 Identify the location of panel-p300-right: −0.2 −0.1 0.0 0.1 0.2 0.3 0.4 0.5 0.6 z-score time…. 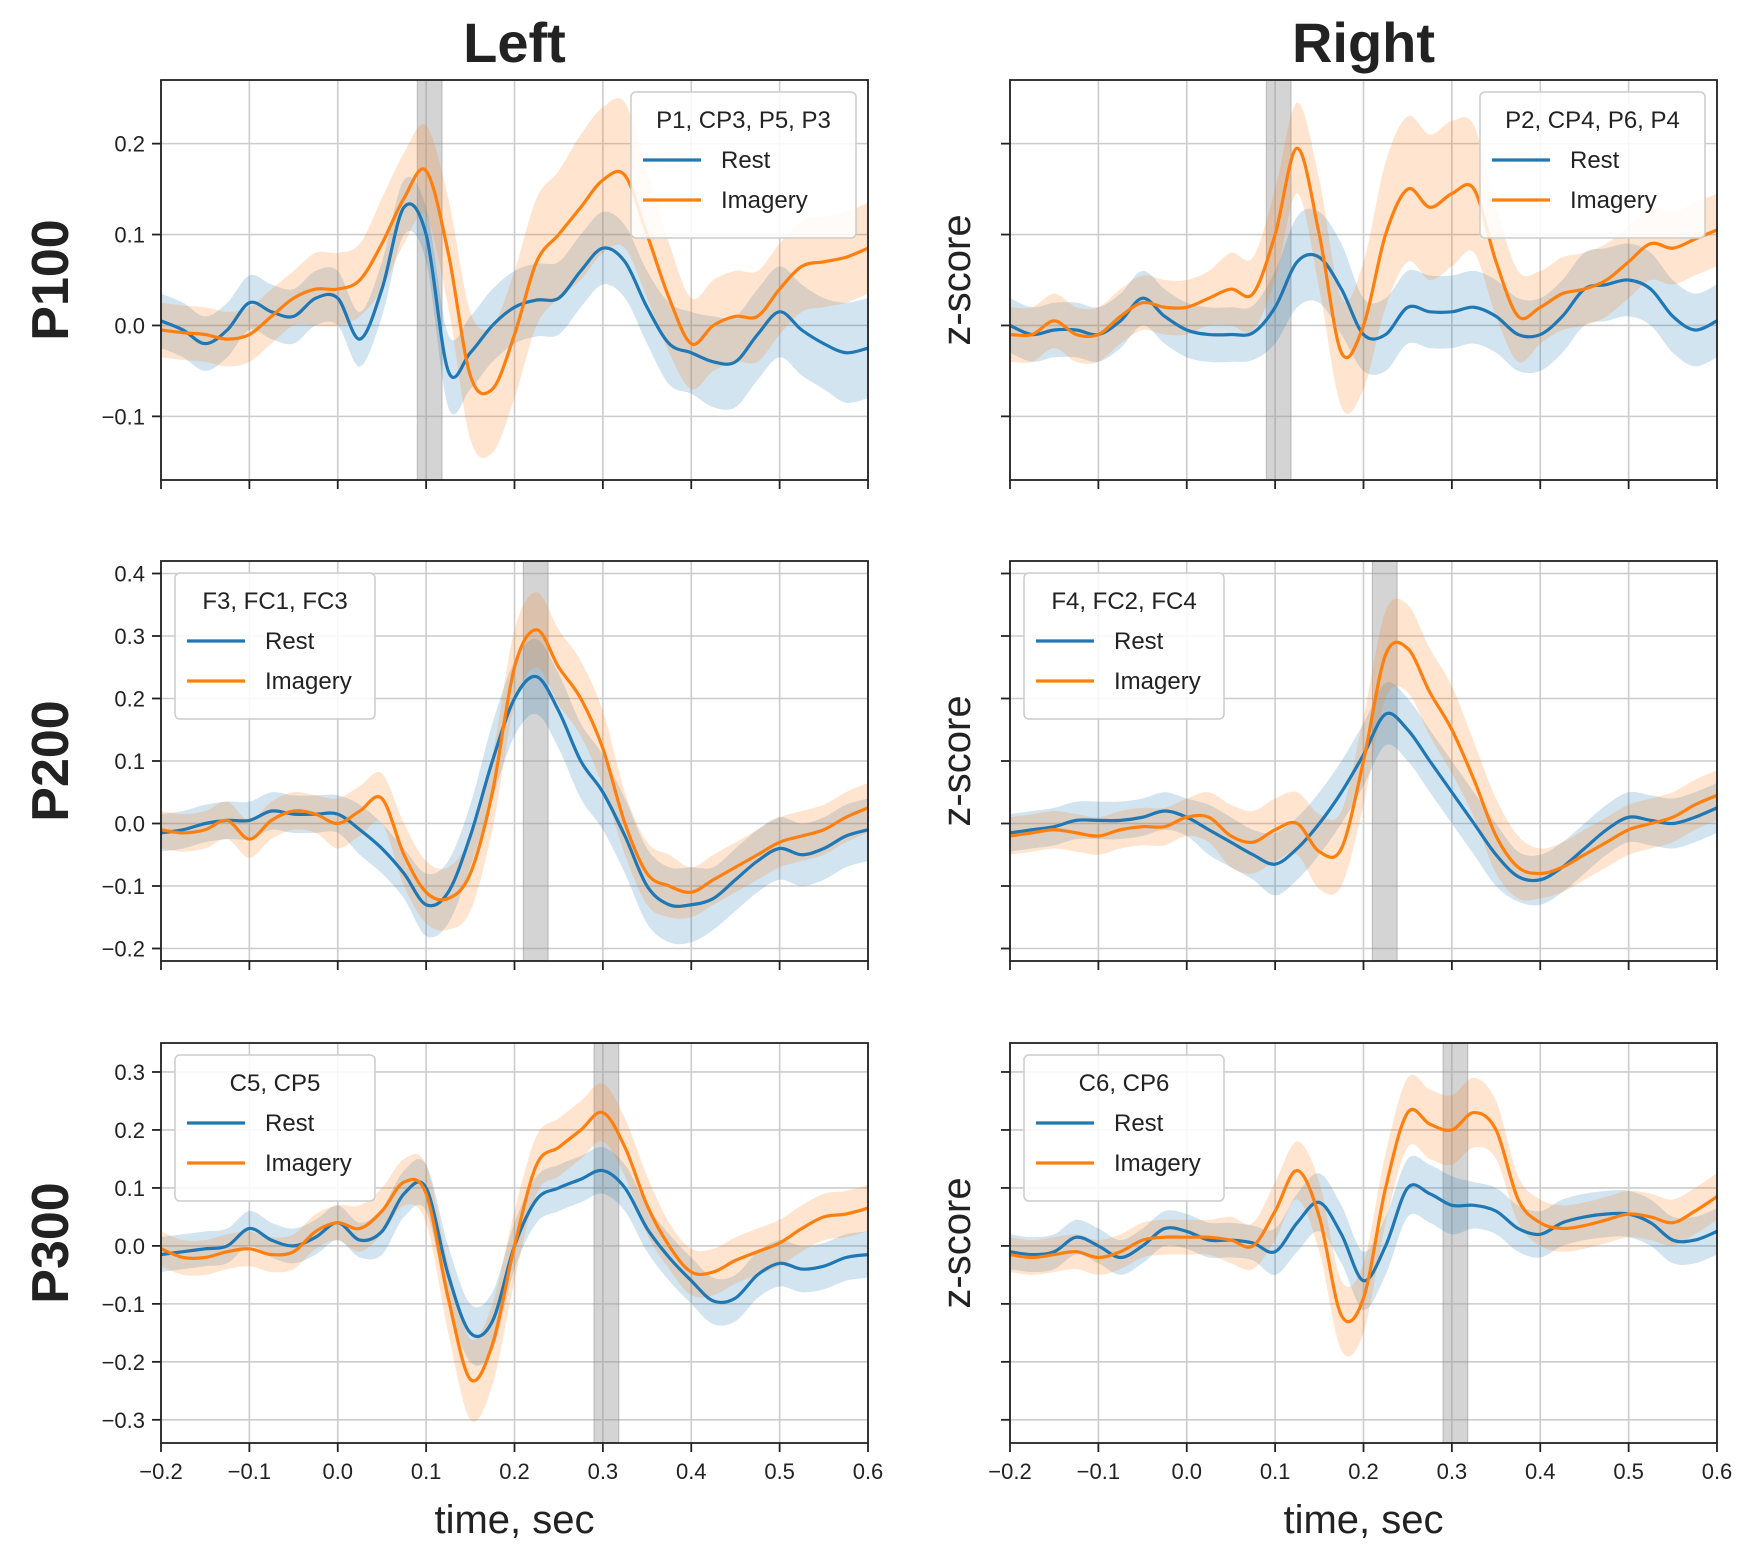
(1334, 1292).